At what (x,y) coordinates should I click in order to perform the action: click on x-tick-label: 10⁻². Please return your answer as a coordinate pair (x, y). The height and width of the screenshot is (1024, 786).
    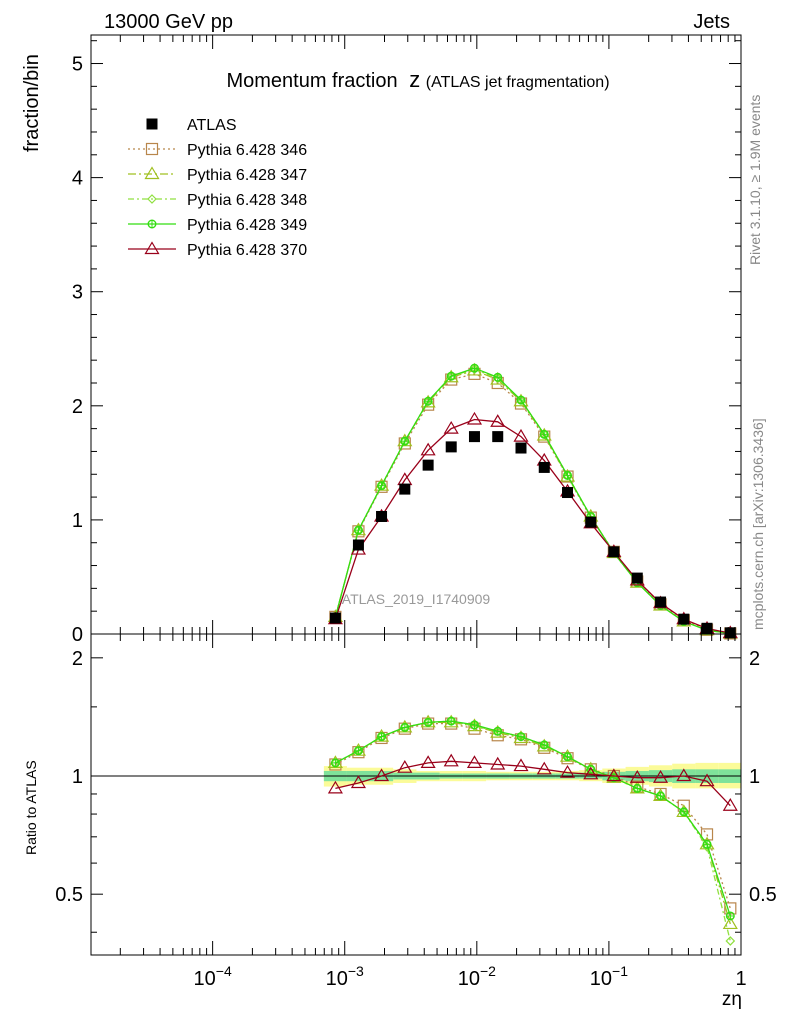
    Looking at the image, I should click on (477, 976).